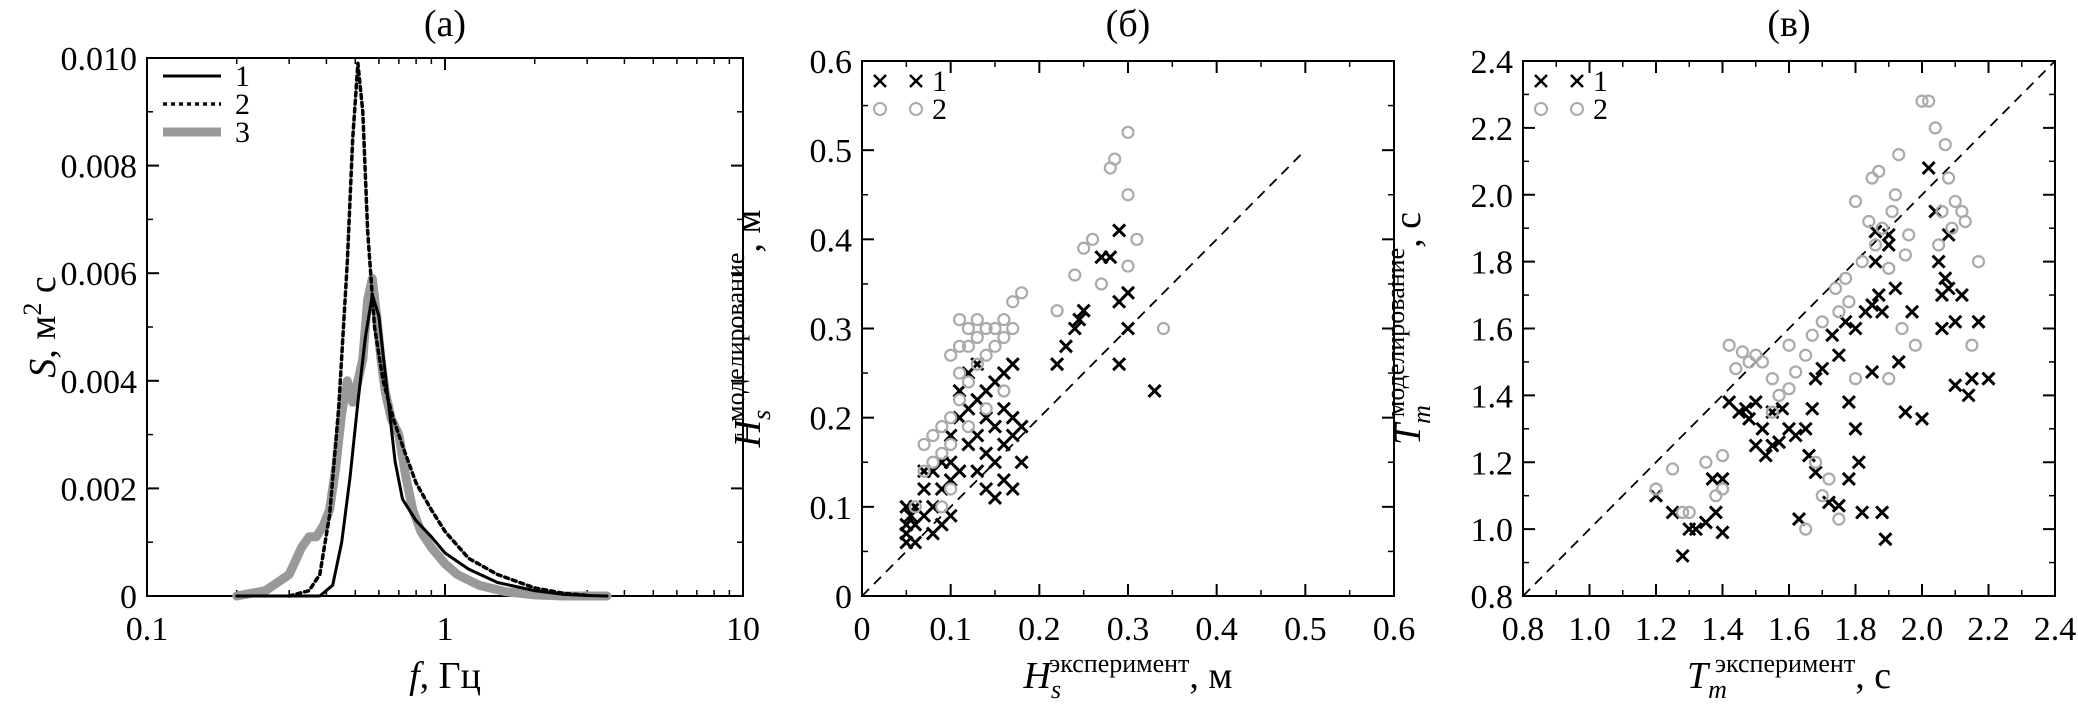 This screenshot has width=2078, height=716. Describe the element at coordinates (831, 330) in the screenshot. I see `y-tick-label: 0.3` at that location.